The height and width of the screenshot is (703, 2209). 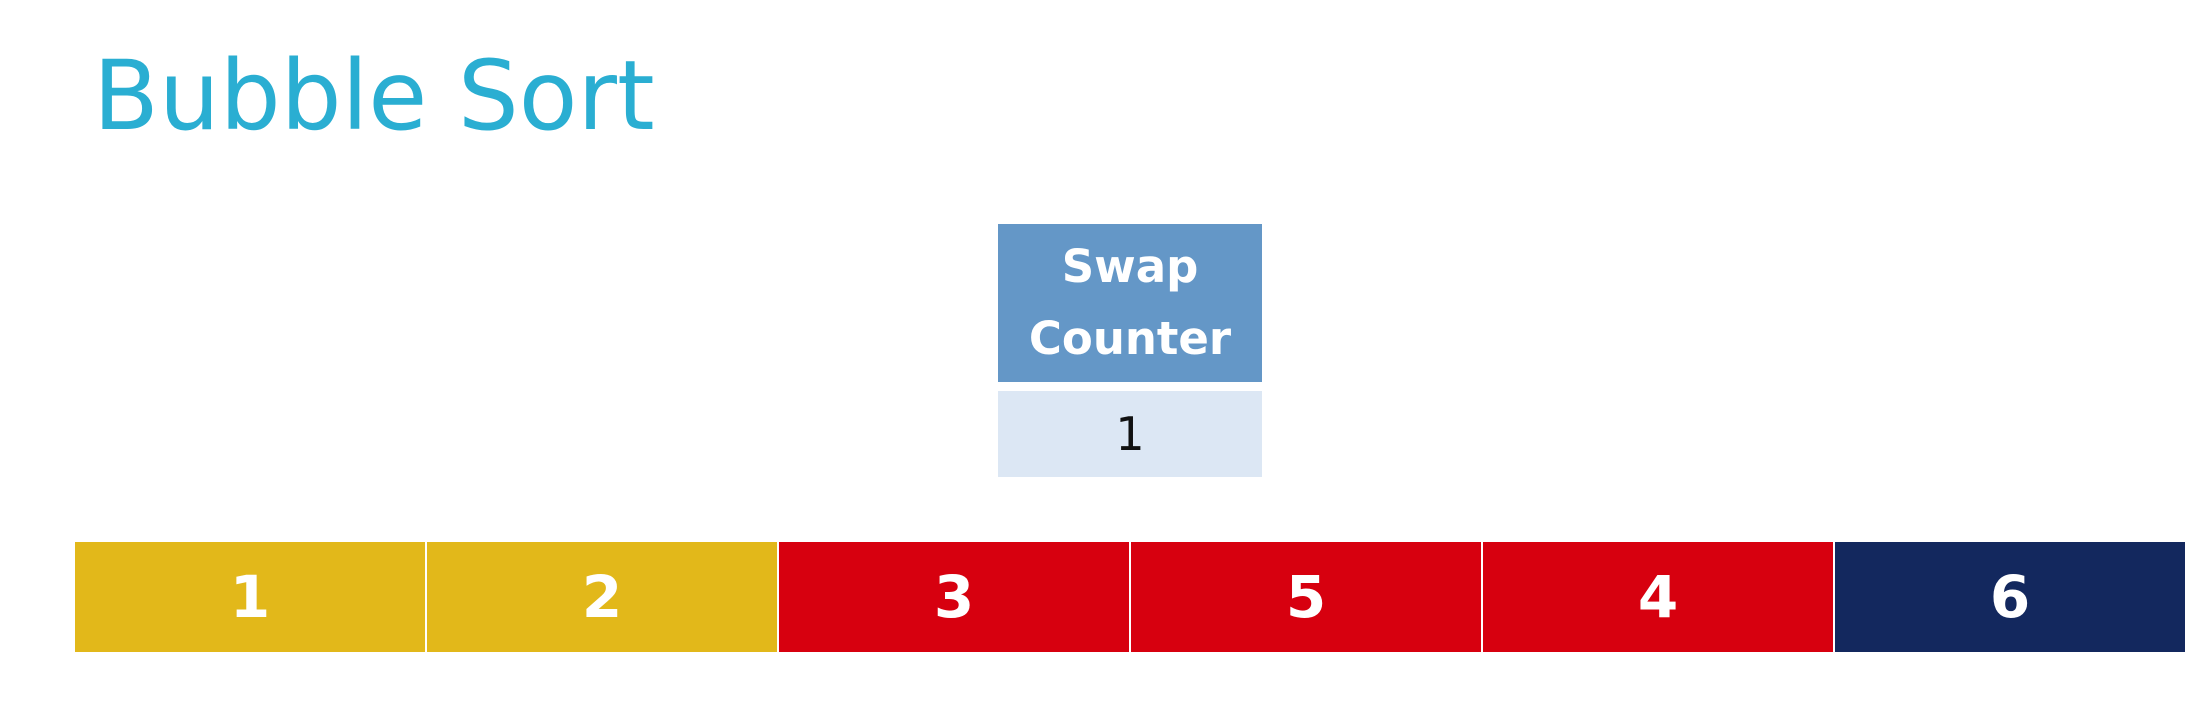 What do you see at coordinates (374, 96) in the screenshot?
I see `page-title: Bubble Sort` at bounding box center [374, 96].